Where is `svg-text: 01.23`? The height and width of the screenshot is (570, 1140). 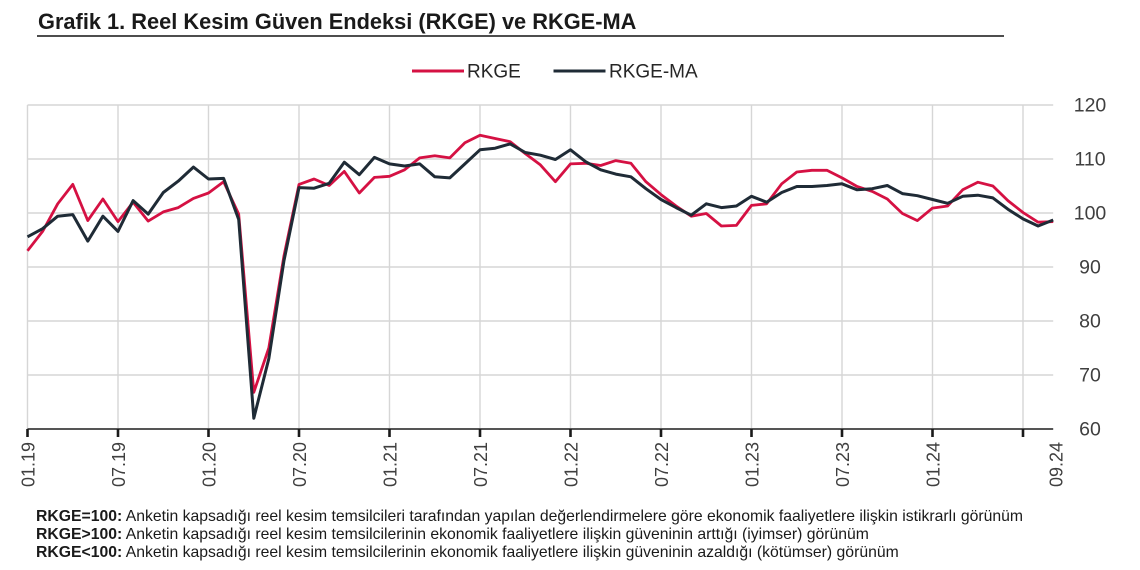
svg-text: 01.23 is located at coordinates (753, 464).